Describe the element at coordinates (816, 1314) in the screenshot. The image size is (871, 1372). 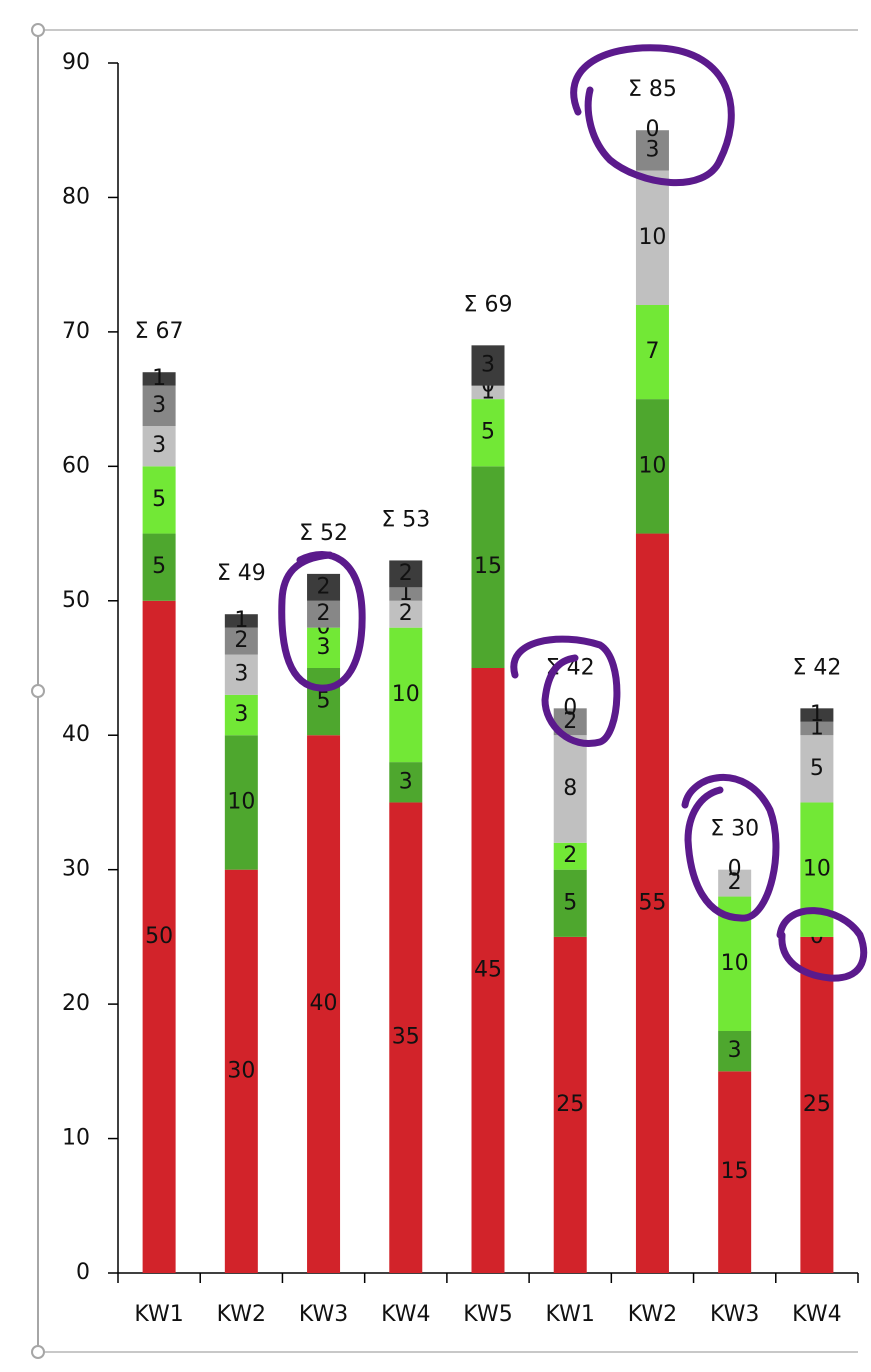
I see `x-tick-label: KW4` at that location.